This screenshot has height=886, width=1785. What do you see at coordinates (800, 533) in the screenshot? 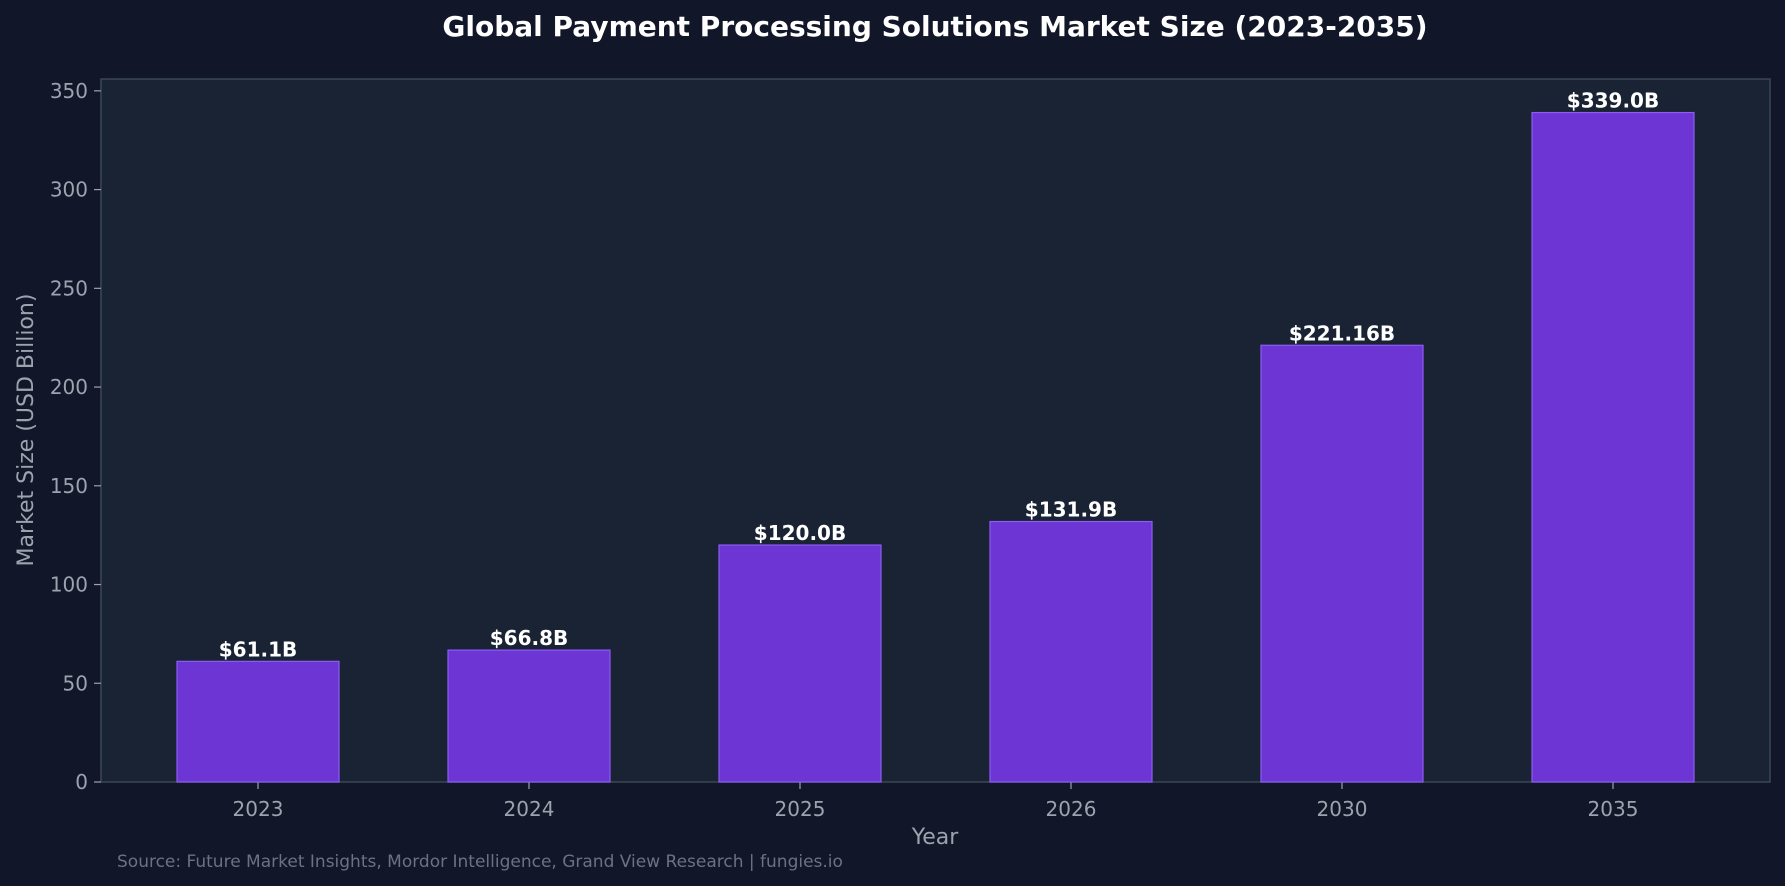
I see `data-label-2025: $120.0B` at bounding box center [800, 533].